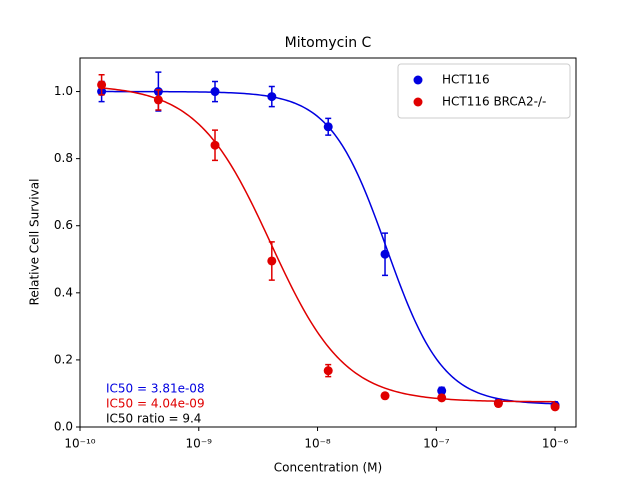 The height and width of the screenshot is (480, 640). Describe the element at coordinates (436, 444) in the screenshot. I see `x-tick-label: 10⁻⁷` at that location.